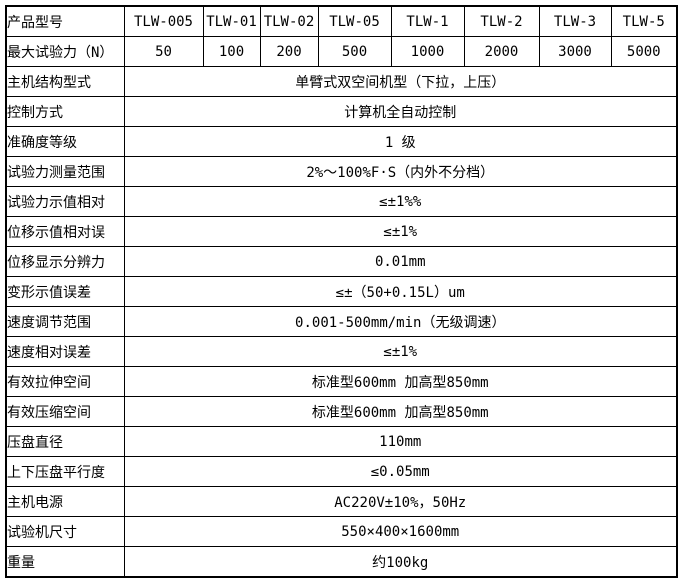 The height and width of the screenshot is (581, 684). Describe the element at coordinates (65, 231) in the screenshot. I see `row-label: 位移示值相对误` at that location.